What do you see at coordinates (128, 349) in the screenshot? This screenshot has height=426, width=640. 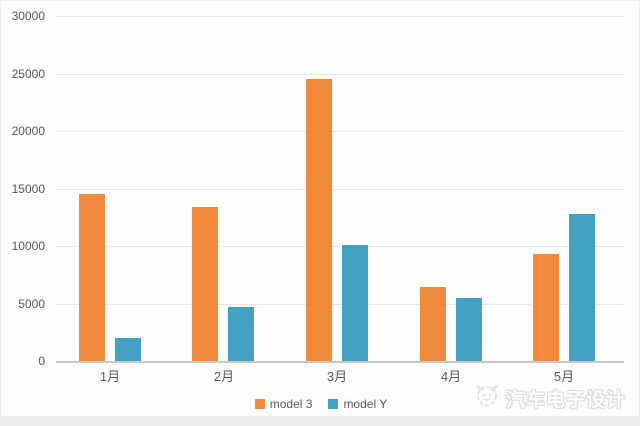 I see `bar-model-y-1月` at bounding box center [128, 349].